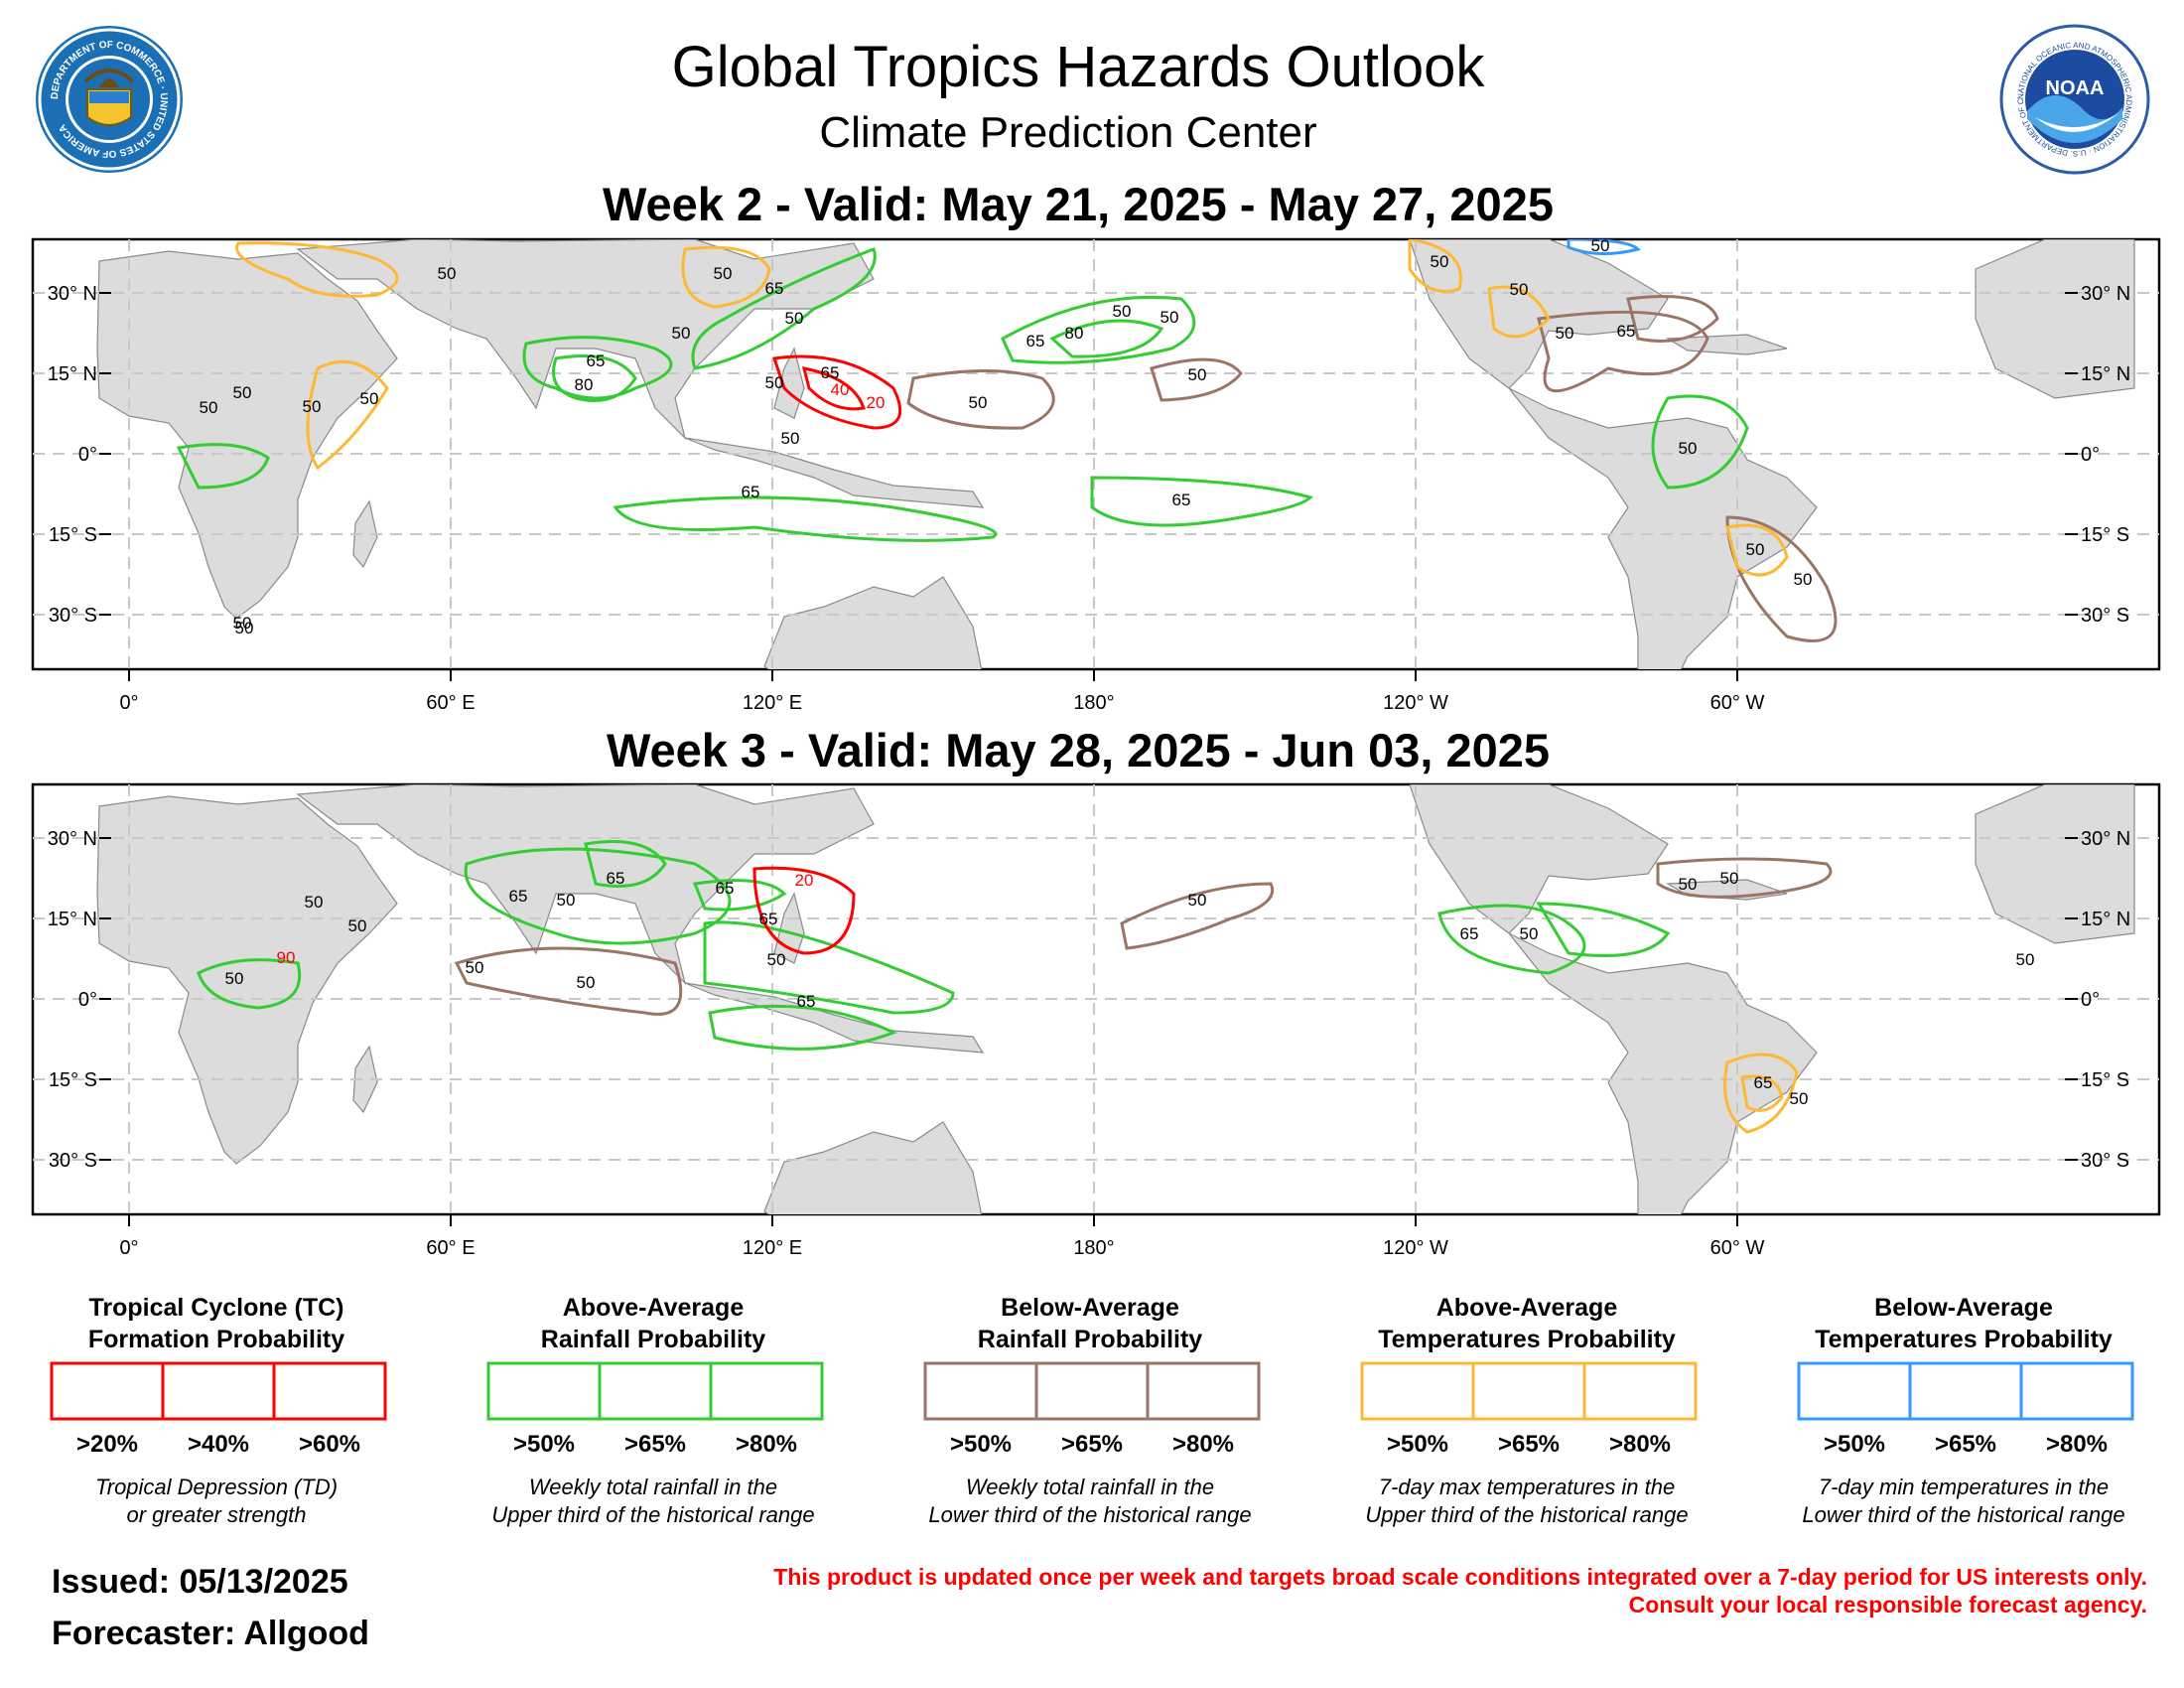  What do you see at coordinates (1090, 1308) in the screenshot?
I see `legend-title: Below-Average` at bounding box center [1090, 1308].